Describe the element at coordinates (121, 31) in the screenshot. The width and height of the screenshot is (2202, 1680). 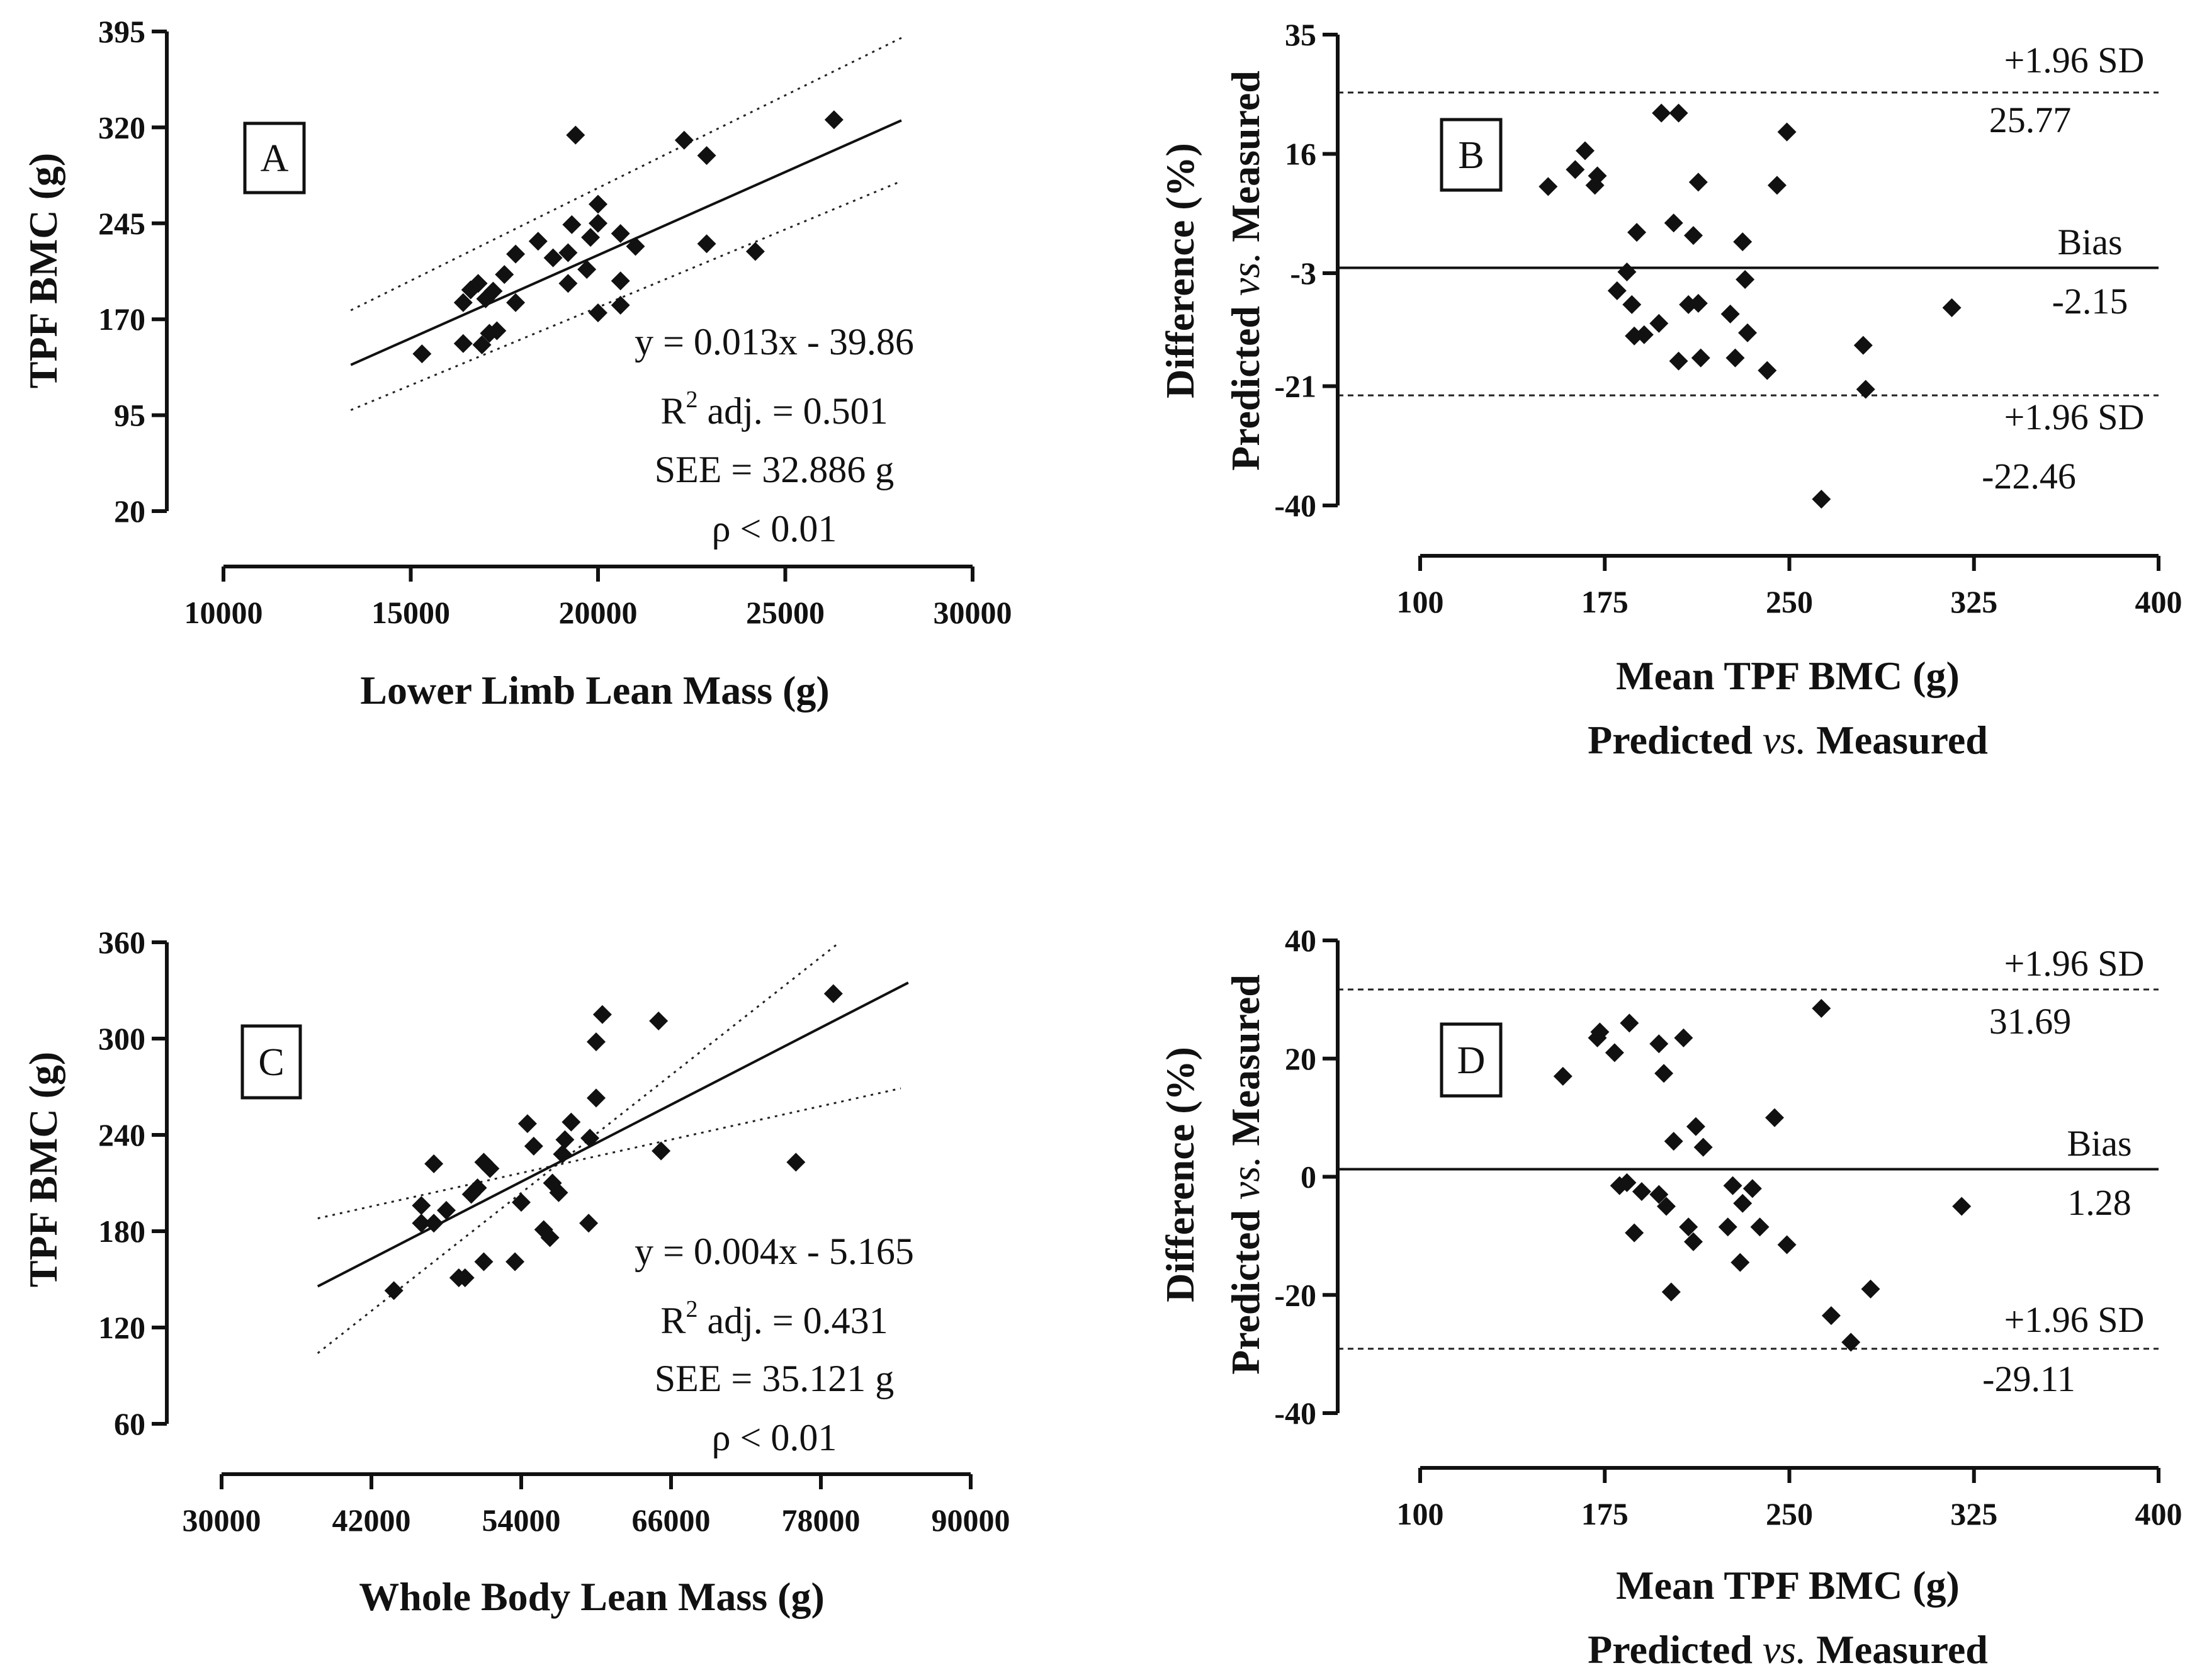
I see `y-tick-label: 395` at that location.